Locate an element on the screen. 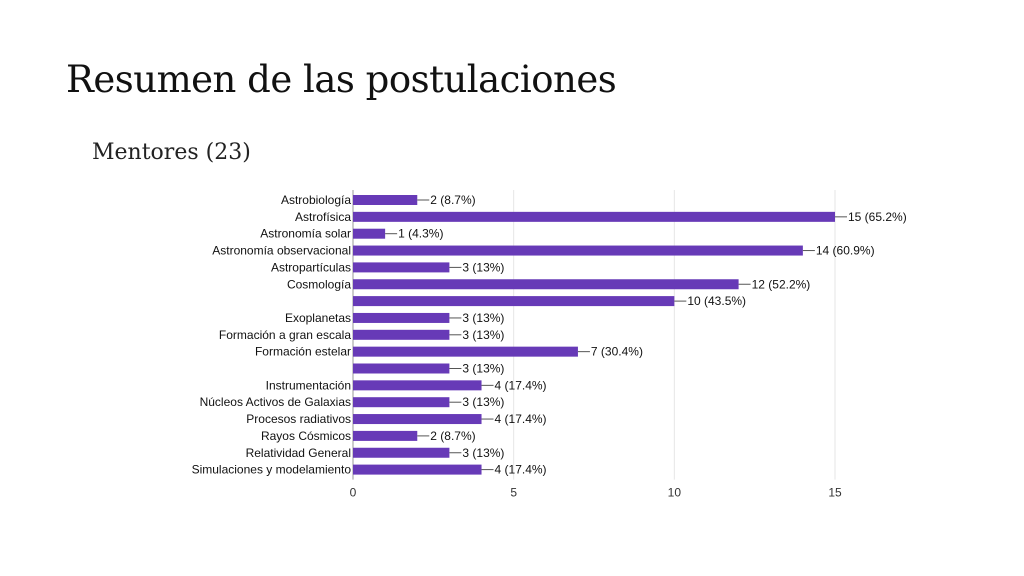 This screenshot has height=576, width=1024. category-label: Núcleos Activos de Galaxias is located at coordinates (275, 402).